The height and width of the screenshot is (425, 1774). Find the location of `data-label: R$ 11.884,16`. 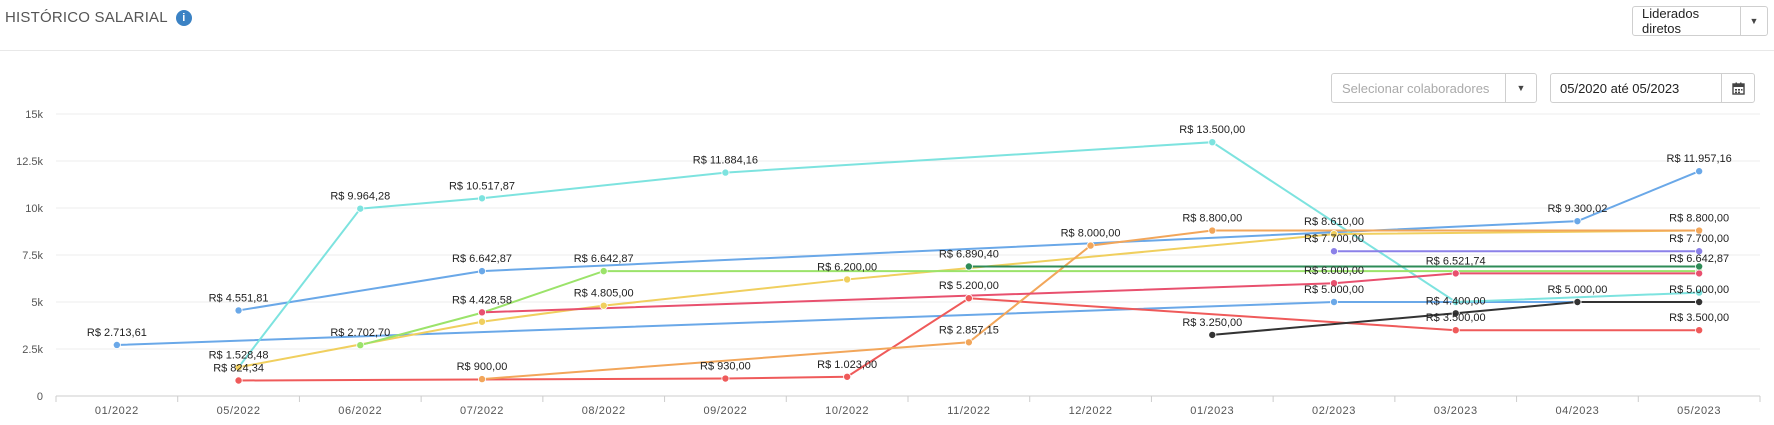

data-label: R$ 11.884,16 is located at coordinates (725, 161).